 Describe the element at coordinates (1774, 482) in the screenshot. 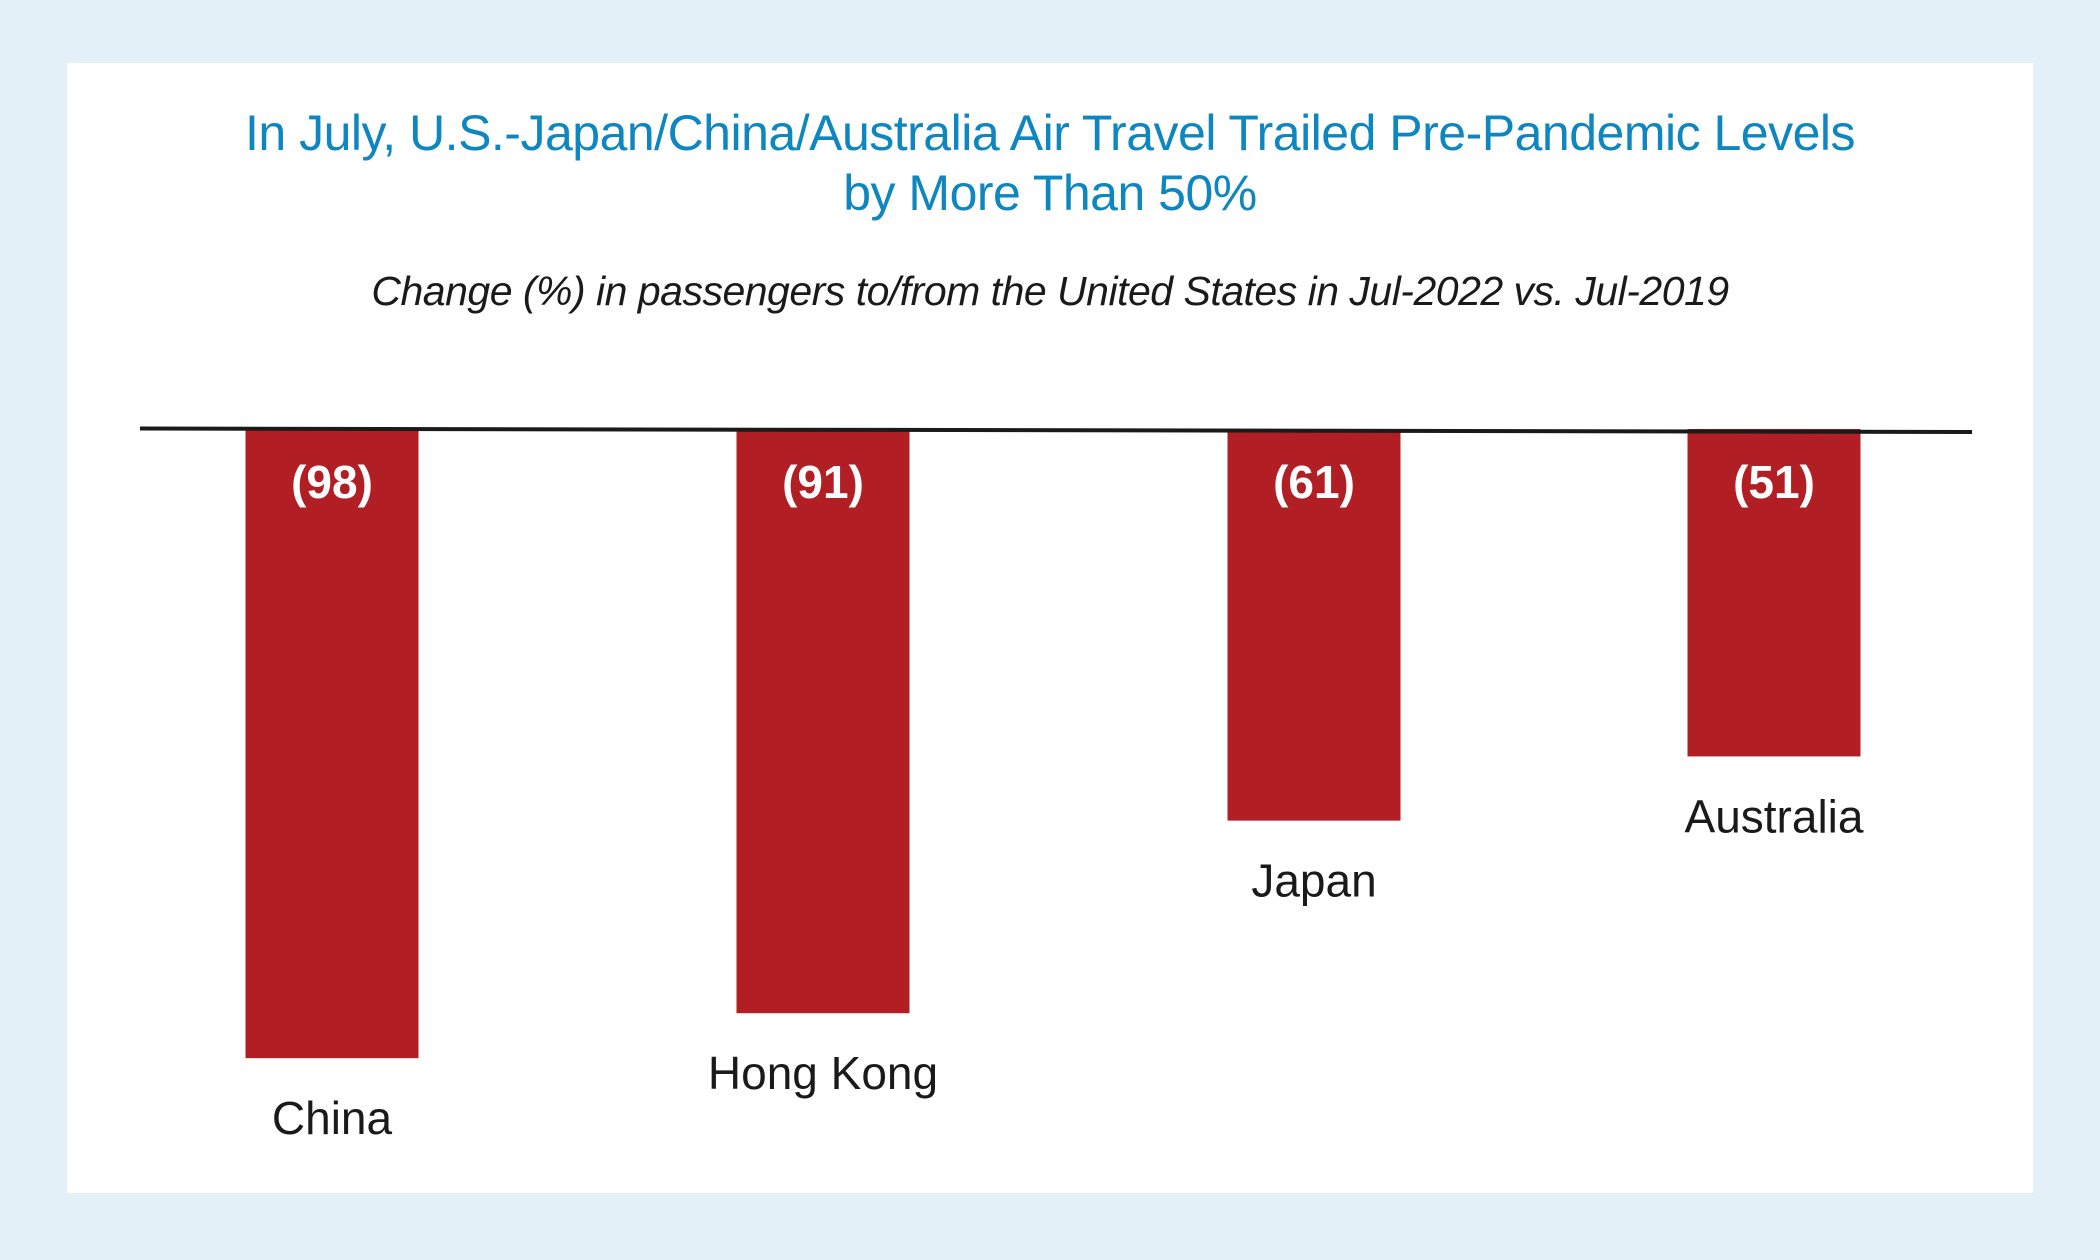

I see `data-label: (51)` at that location.